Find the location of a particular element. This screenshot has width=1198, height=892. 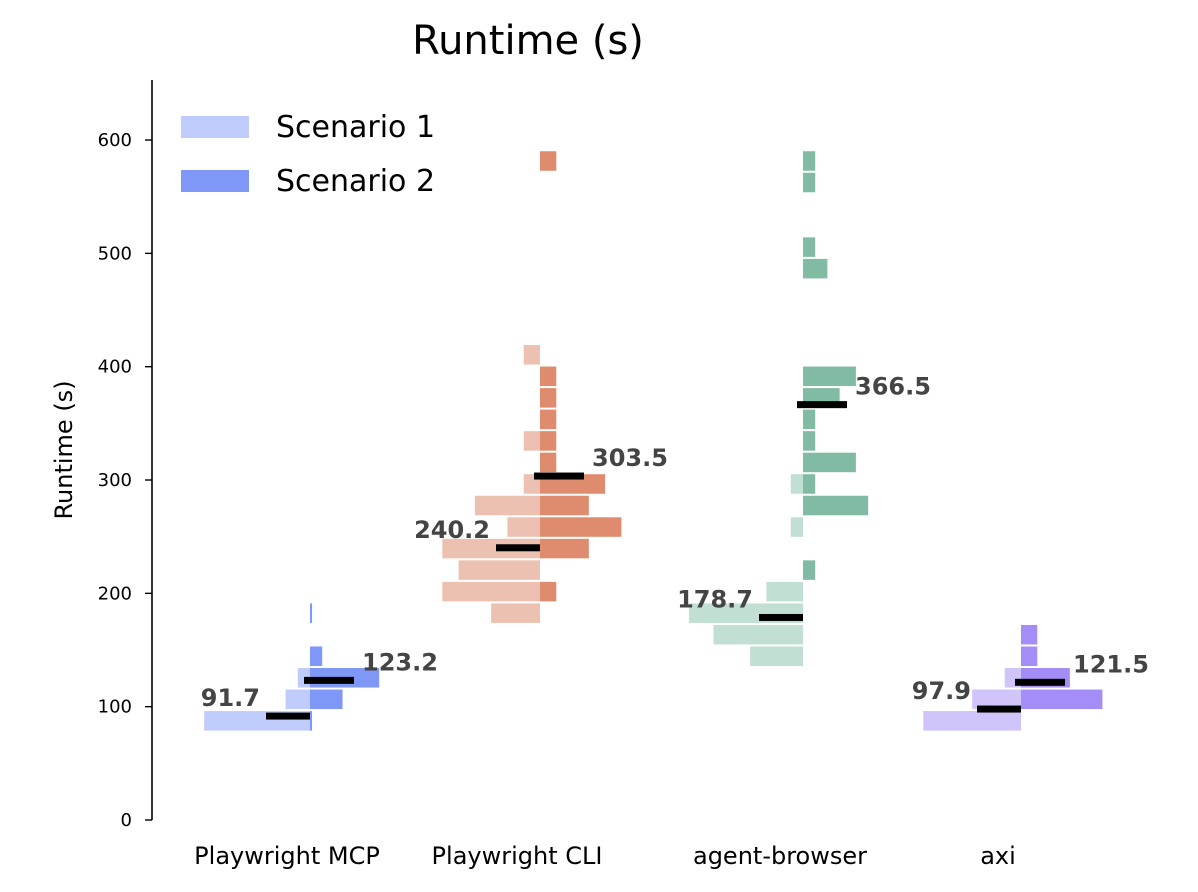

y-tick-label: 500 is located at coordinates (115, 253).